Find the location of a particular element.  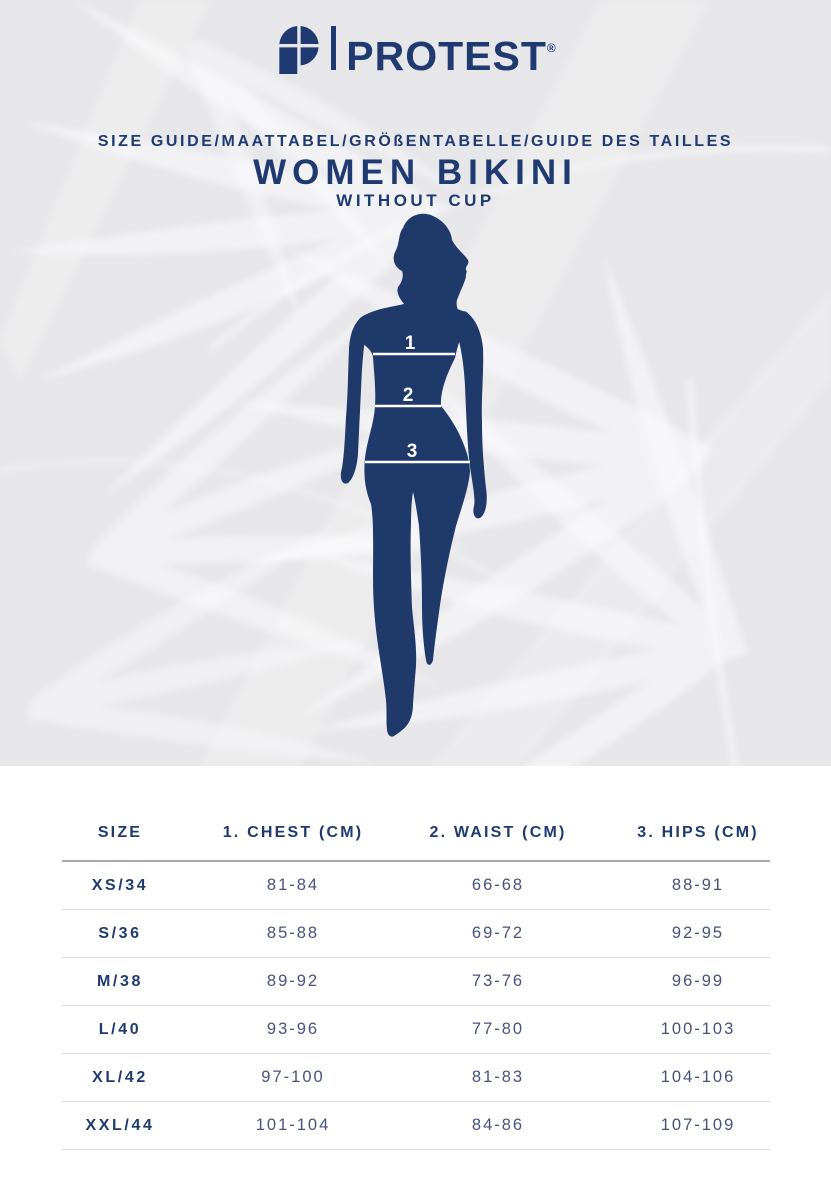

waist-value: 84-86 is located at coordinates (498, 1125).